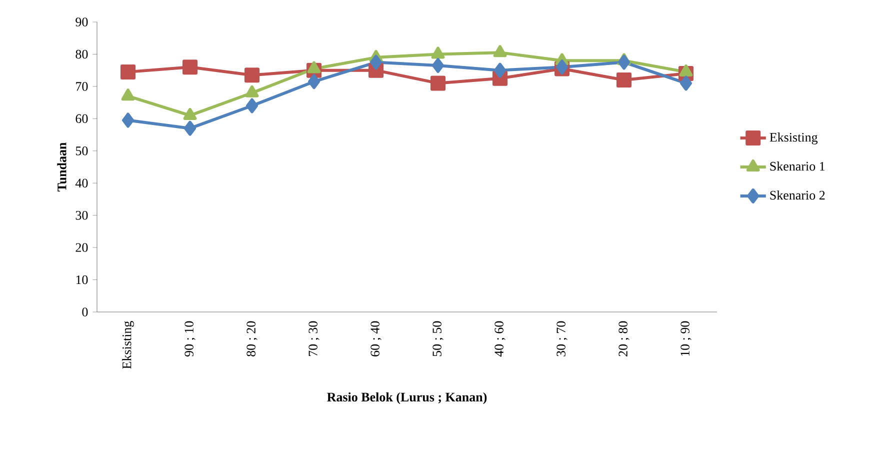  I want to click on x-tick-label: 80 ; 20, so click(252, 338).